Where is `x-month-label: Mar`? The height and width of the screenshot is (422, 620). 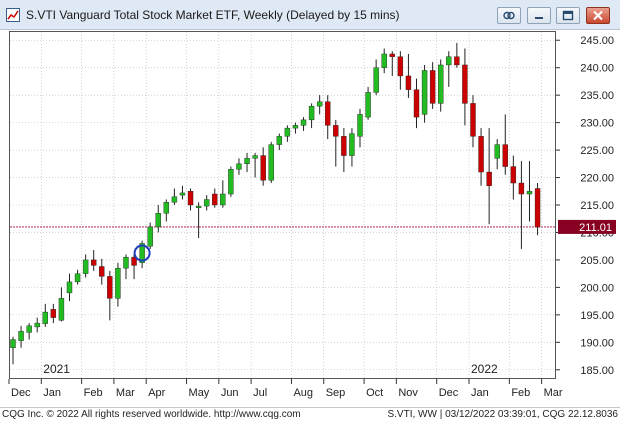
x-month-label: Mar is located at coordinates (125, 393).